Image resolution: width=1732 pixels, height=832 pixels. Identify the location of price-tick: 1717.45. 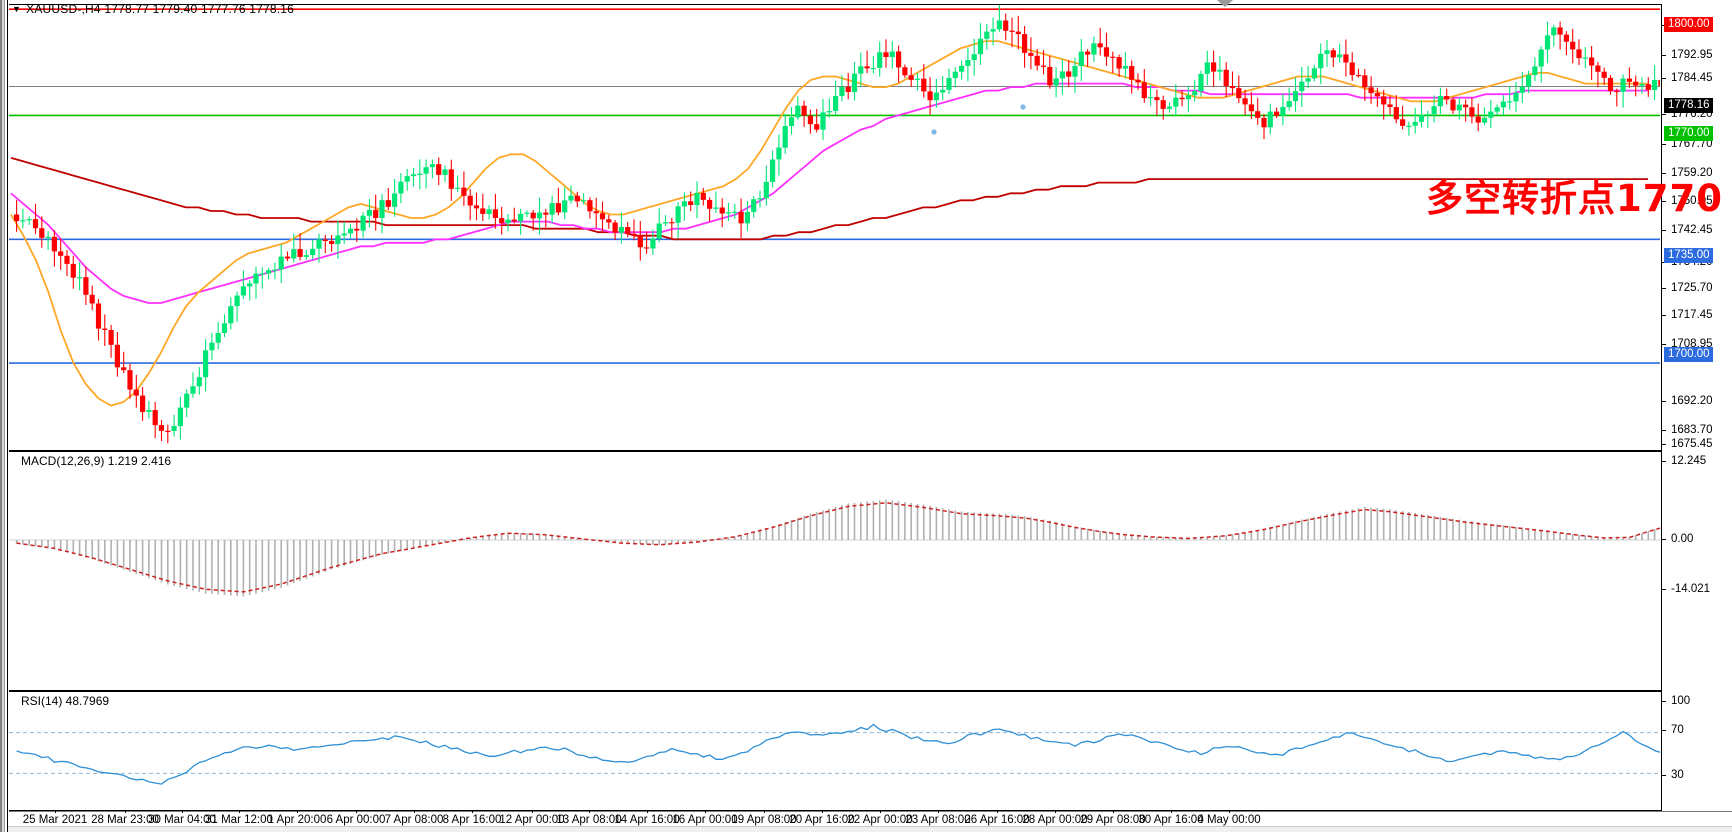
(1697, 315).